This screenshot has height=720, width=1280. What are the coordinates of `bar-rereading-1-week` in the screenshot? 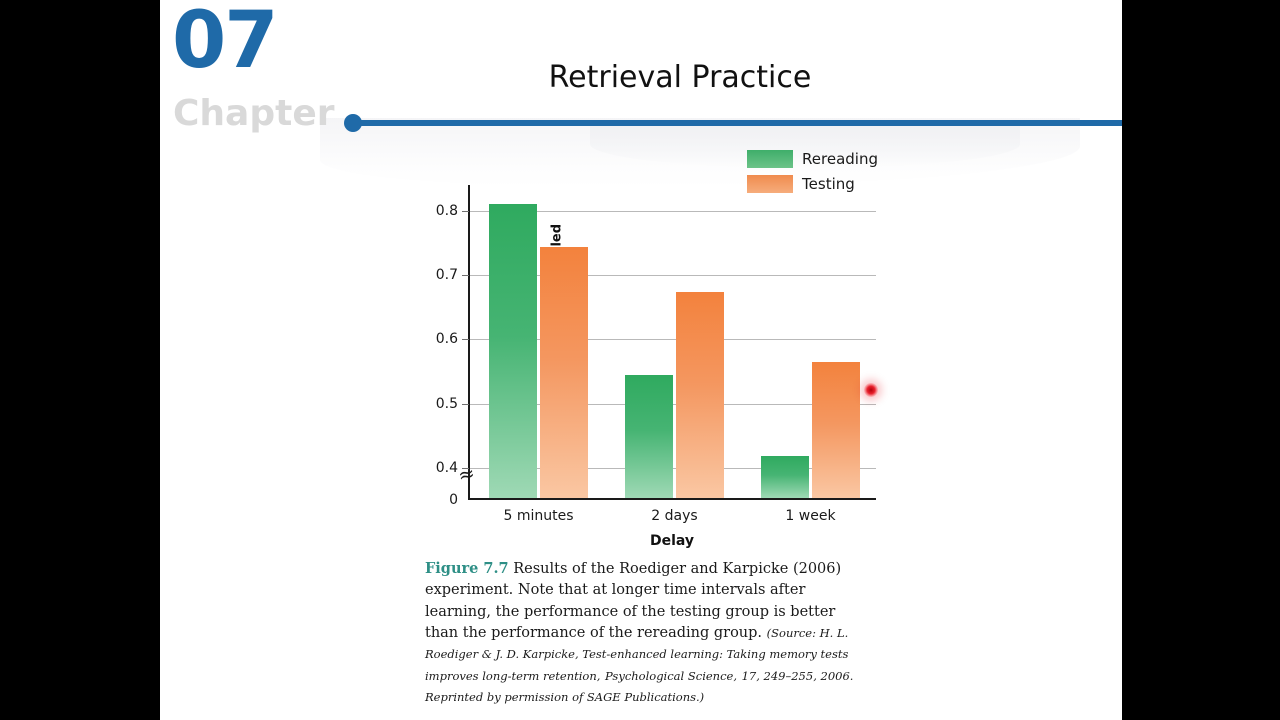 It's located at (785, 476).